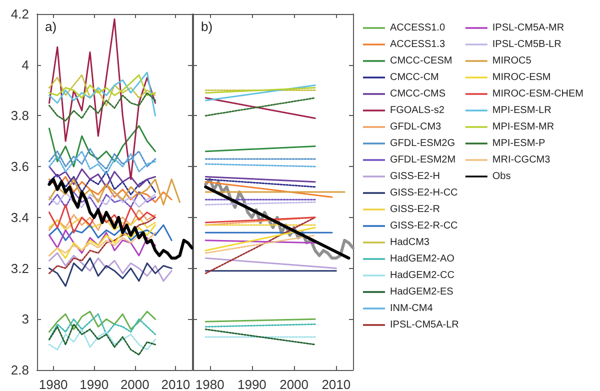 Image resolution: width=600 pixels, height=391 pixels. Describe the element at coordinates (19, 166) in the screenshot. I see `y-tick-label: 3.6` at that location.